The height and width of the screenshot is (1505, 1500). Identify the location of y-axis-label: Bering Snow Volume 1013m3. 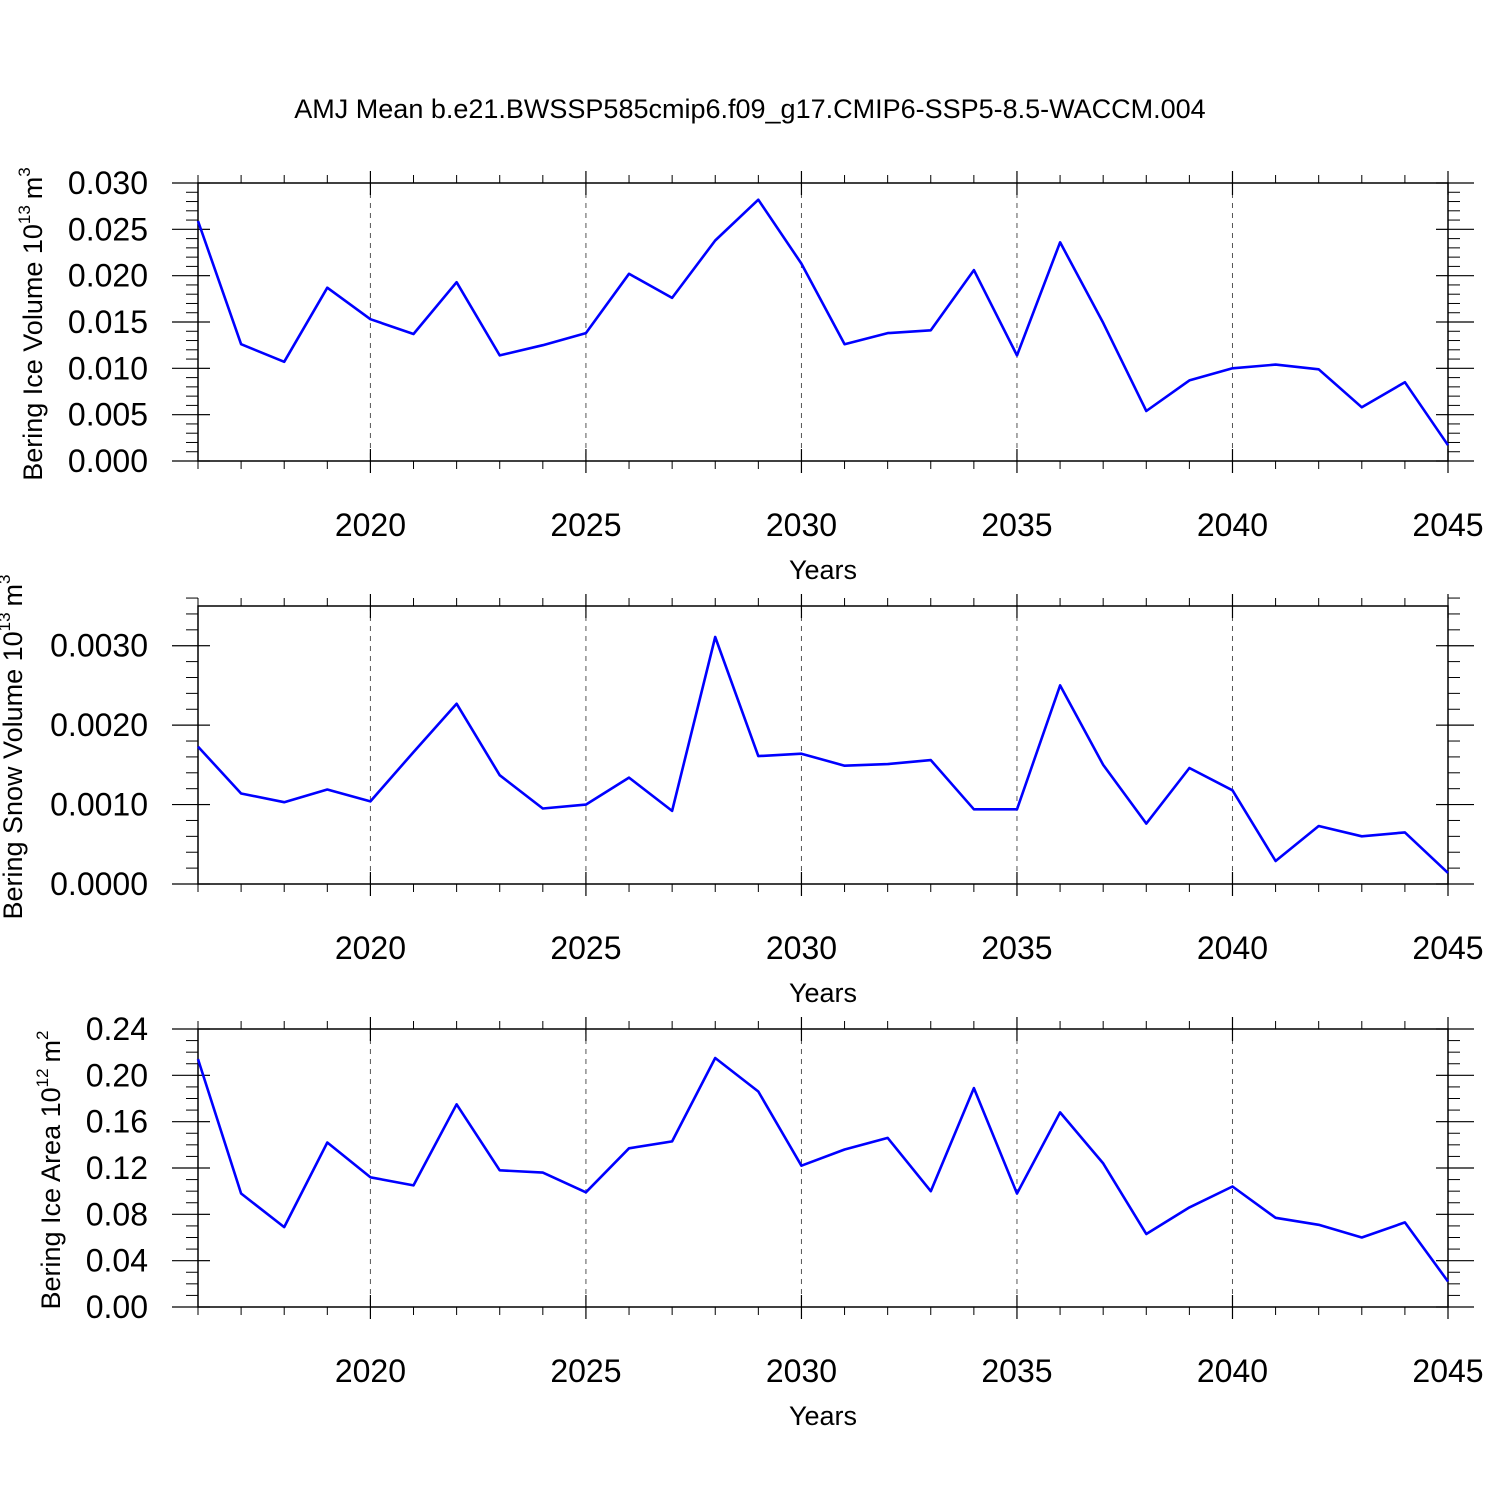
(14, 746).